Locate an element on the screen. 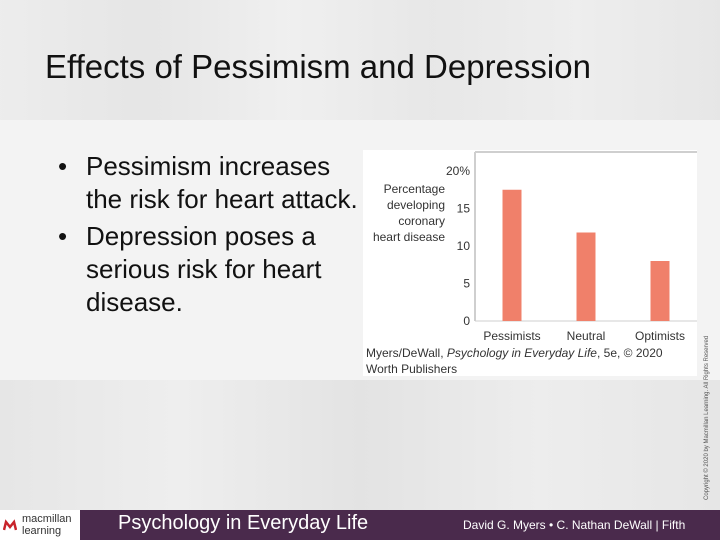 The width and height of the screenshot is (720, 540). slide-title: Effects of Pessimism and Depression is located at coordinates (318, 66).